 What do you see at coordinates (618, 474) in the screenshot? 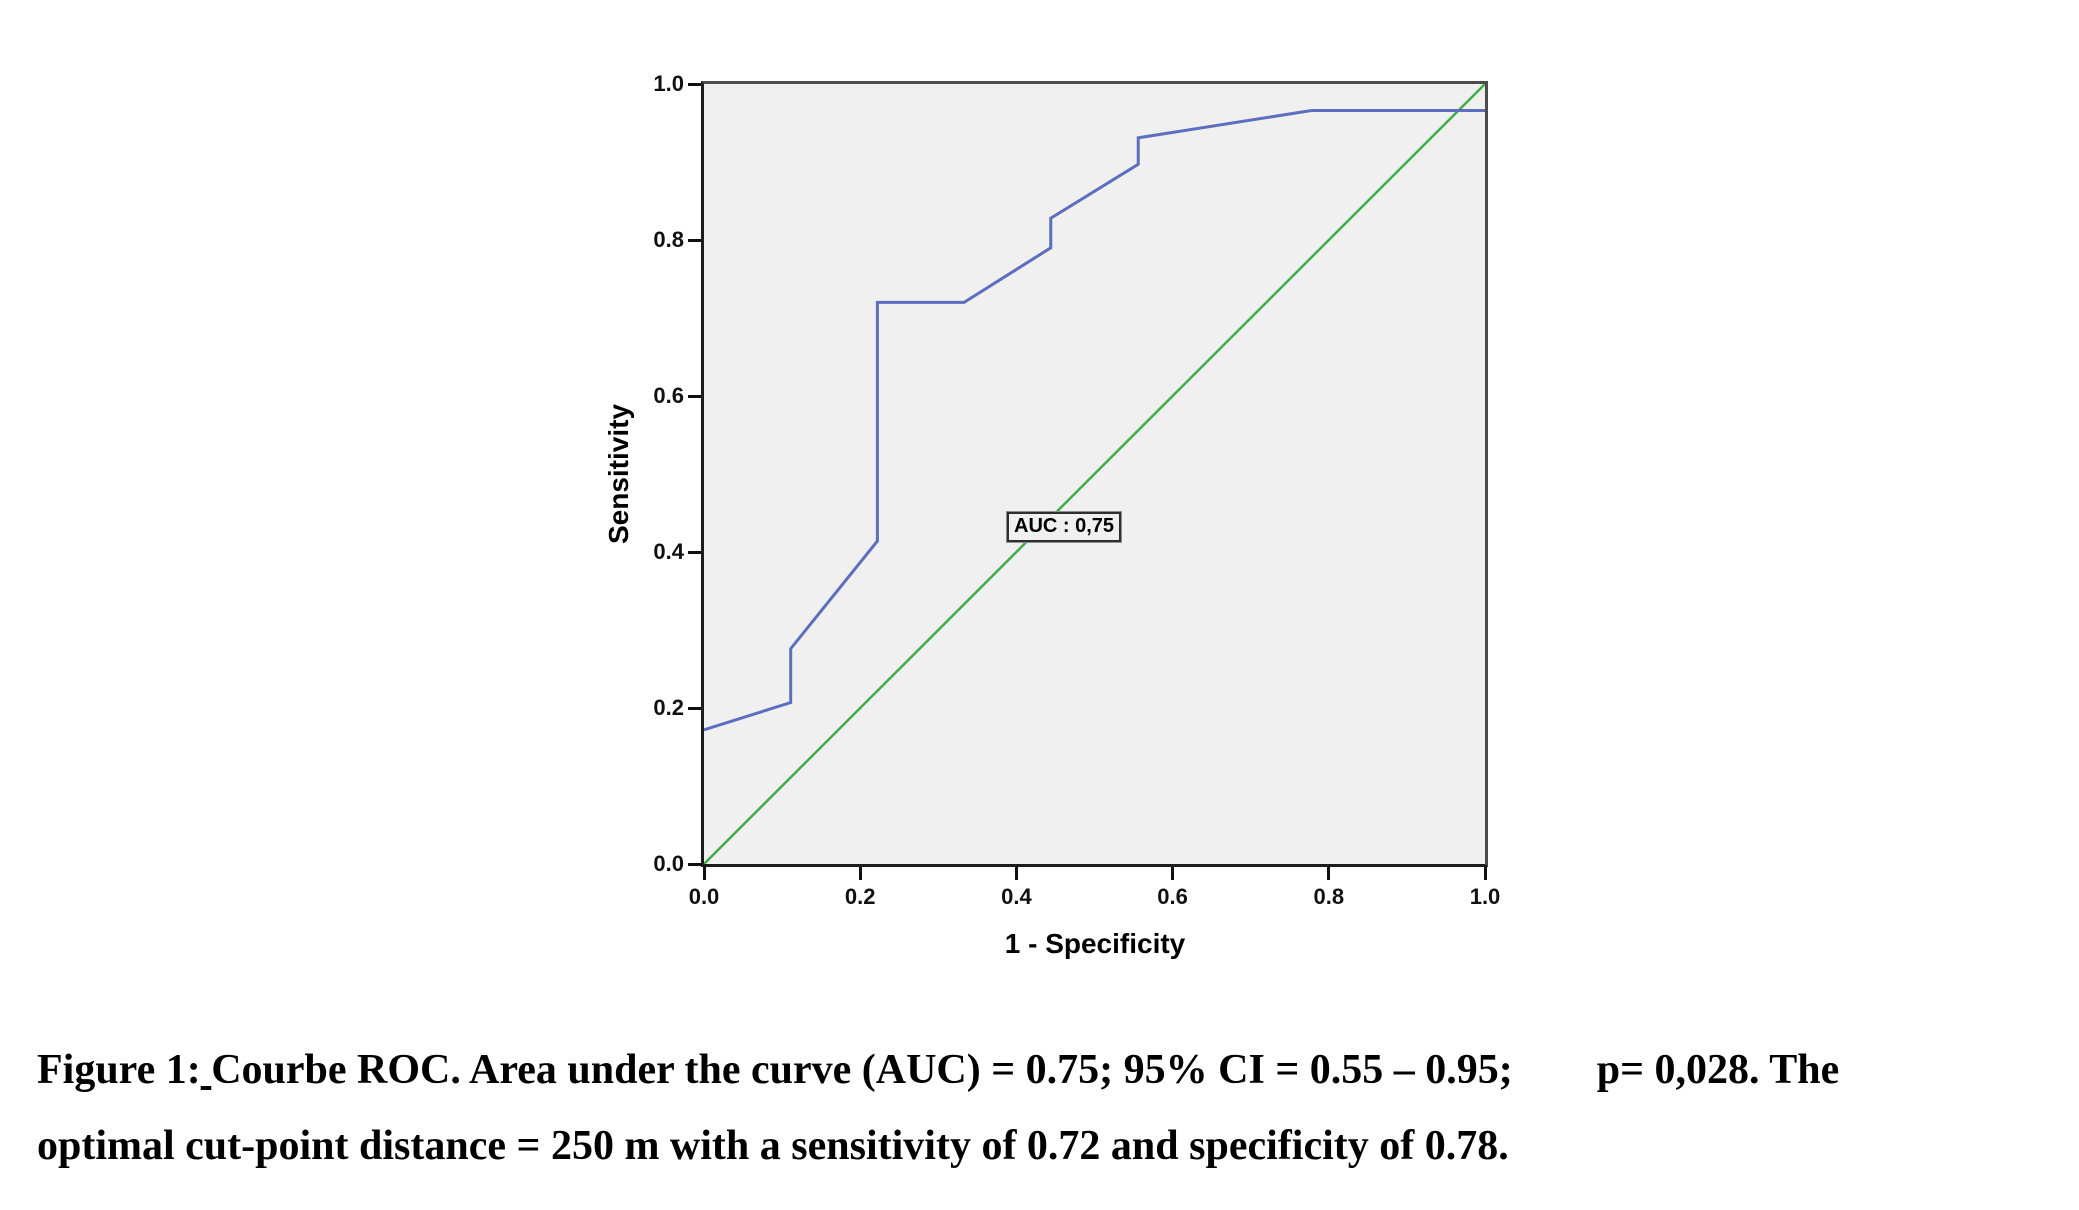
I see `y-axis-title: Sensitivity` at bounding box center [618, 474].